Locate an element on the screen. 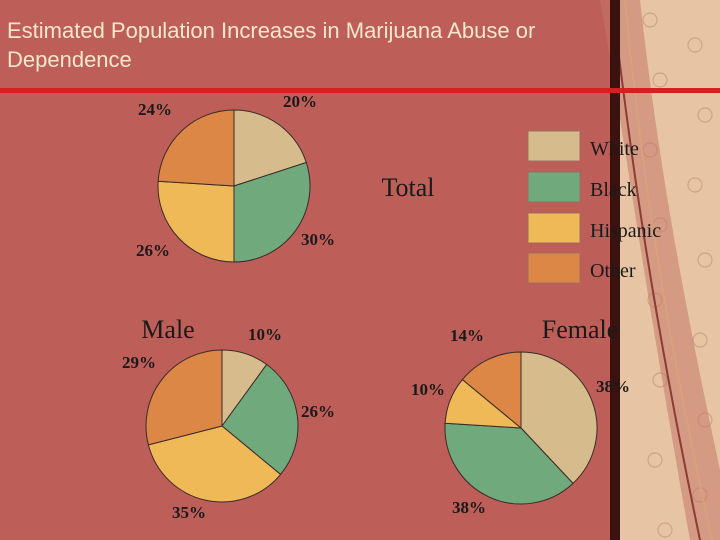  drape-line is located at coordinates (668, 270).